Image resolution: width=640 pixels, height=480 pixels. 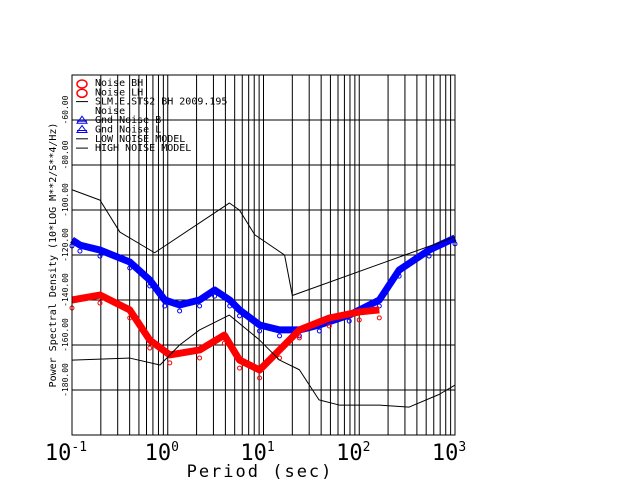 What do you see at coordinates (161, 102) in the screenshot?
I see `legend-label: SLM.E.STS2 BH 2009.195` at bounding box center [161, 102].